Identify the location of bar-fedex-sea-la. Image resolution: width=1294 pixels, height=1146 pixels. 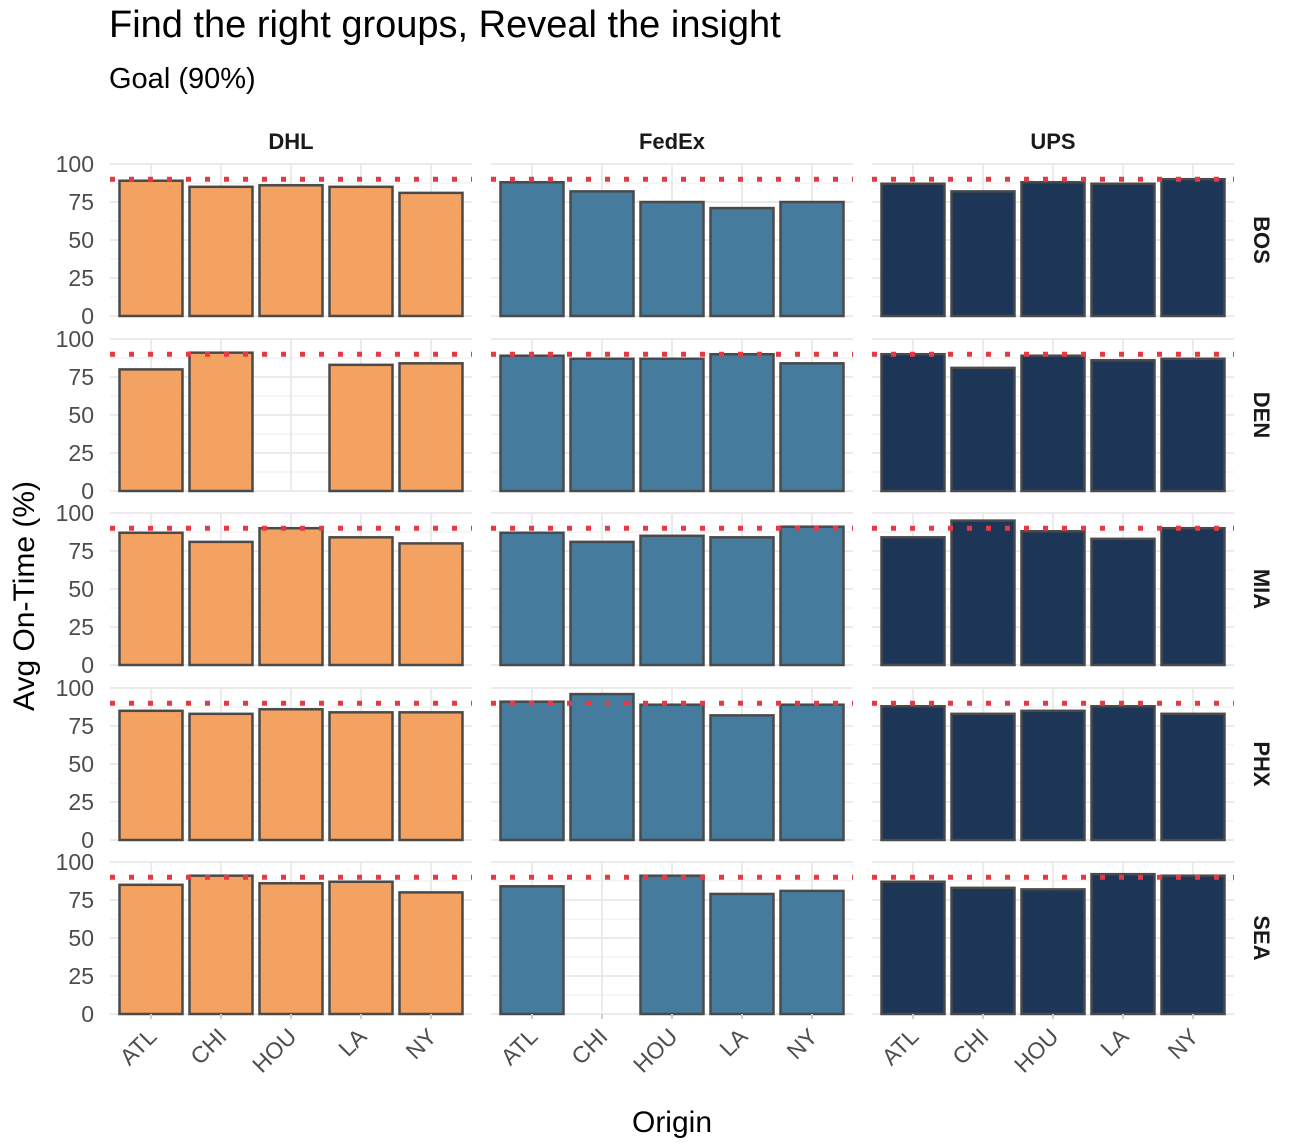
(742, 954).